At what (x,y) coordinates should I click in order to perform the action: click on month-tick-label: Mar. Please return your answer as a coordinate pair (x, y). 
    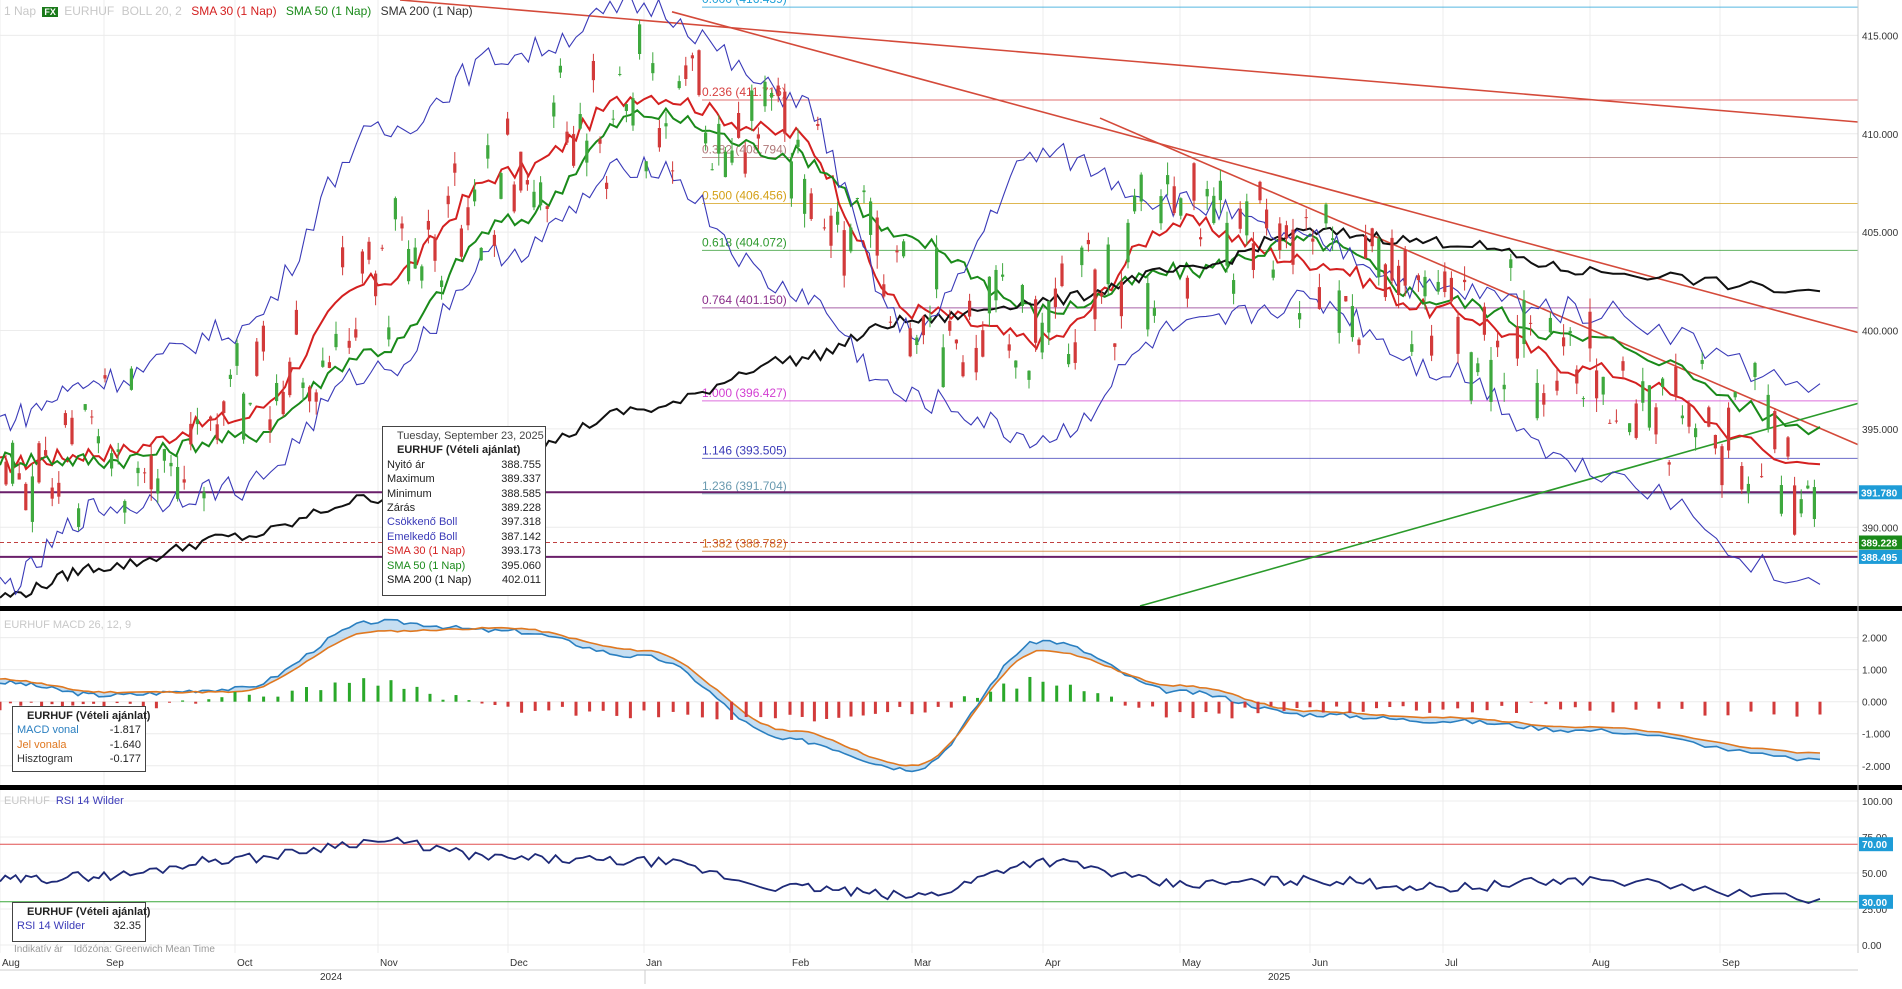
    Looking at the image, I should click on (923, 963).